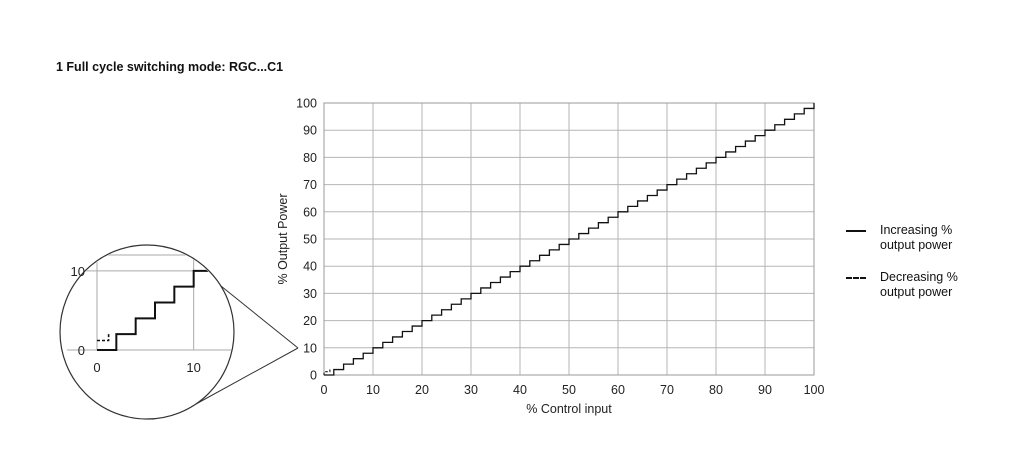 Image resolution: width=1024 pixels, height=473 pixels. What do you see at coordinates (247, 376) in the screenshot?
I see `inset-connector-lower` at bounding box center [247, 376].